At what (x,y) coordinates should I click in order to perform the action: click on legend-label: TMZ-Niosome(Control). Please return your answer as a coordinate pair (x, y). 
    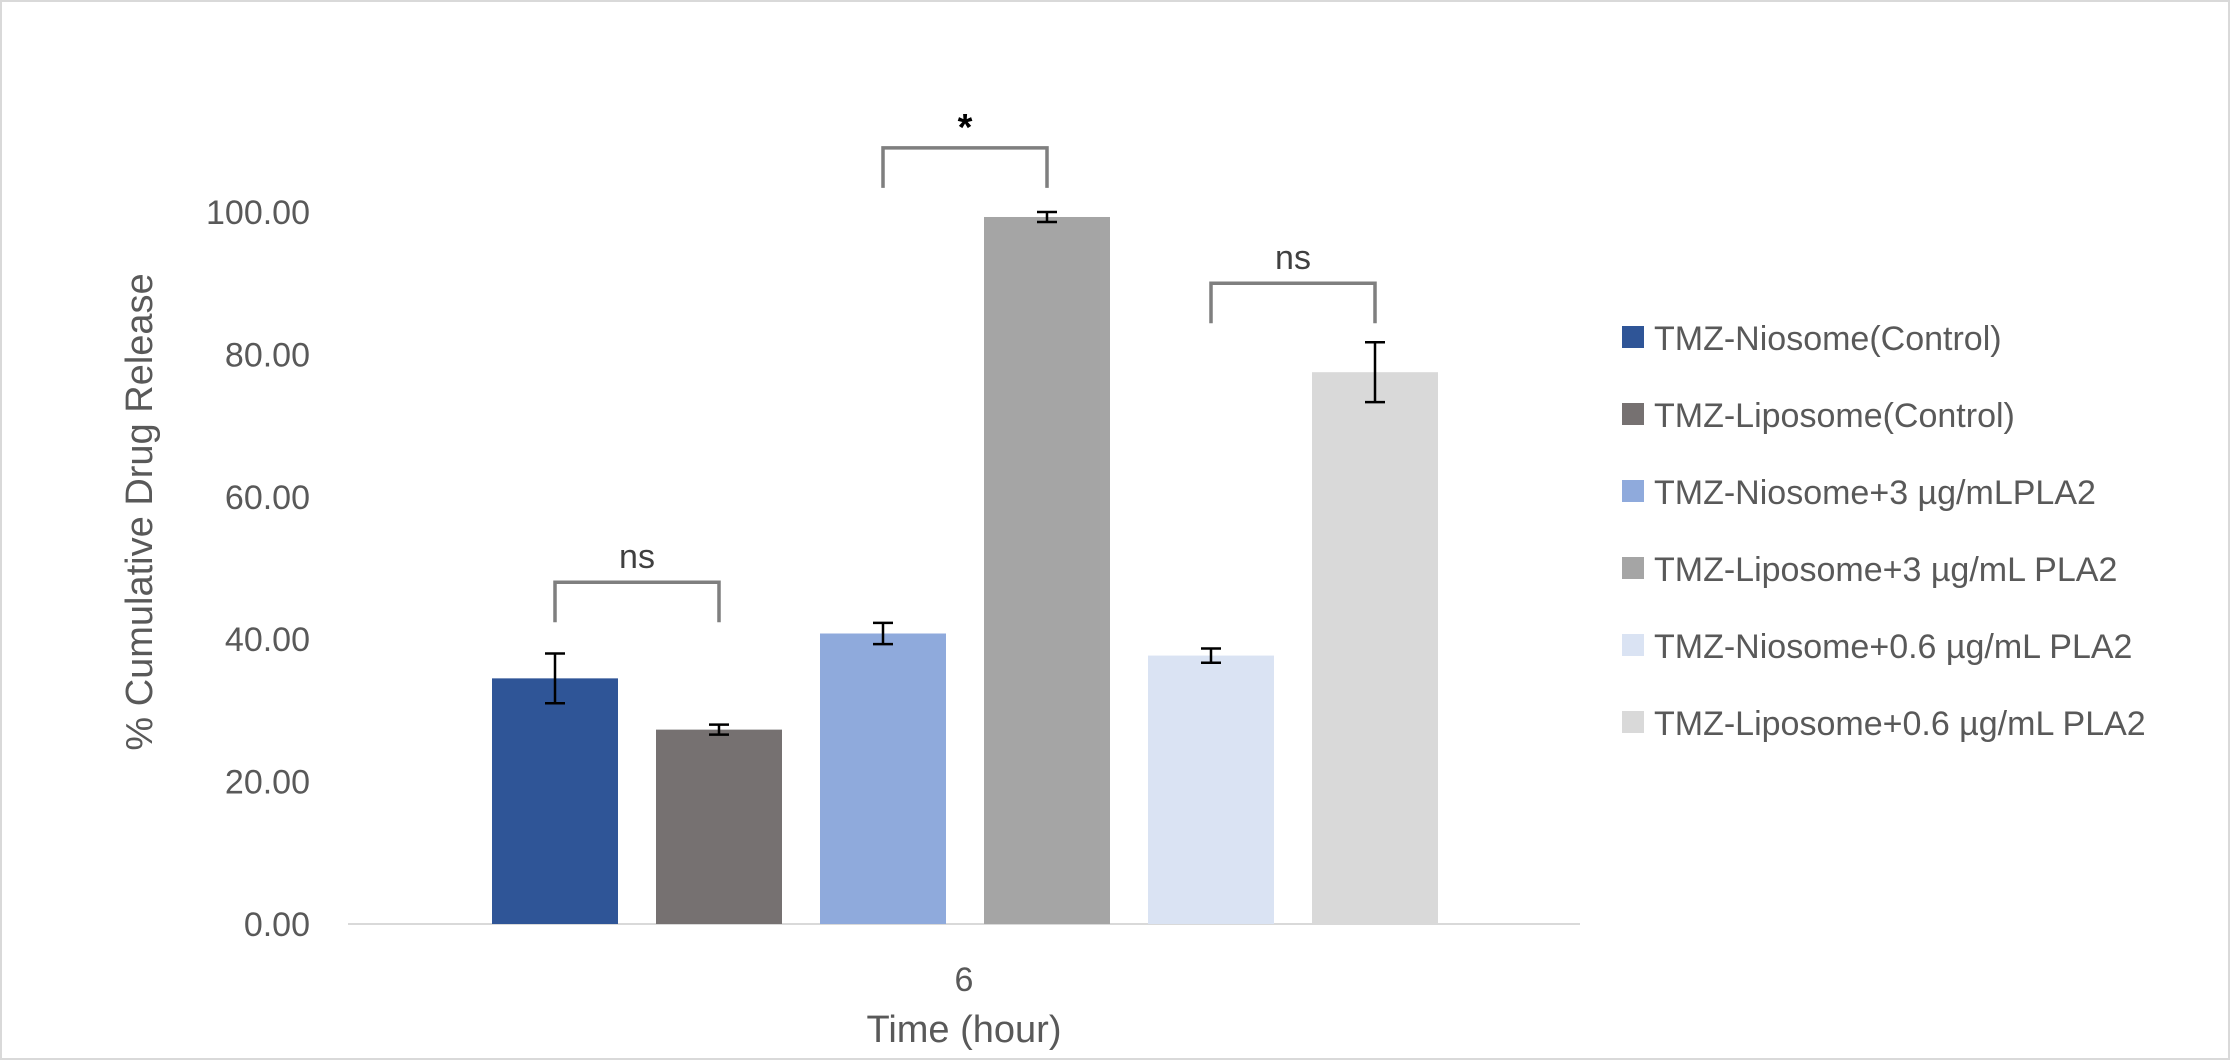
    Looking at the image, I should click on (1828, 339).